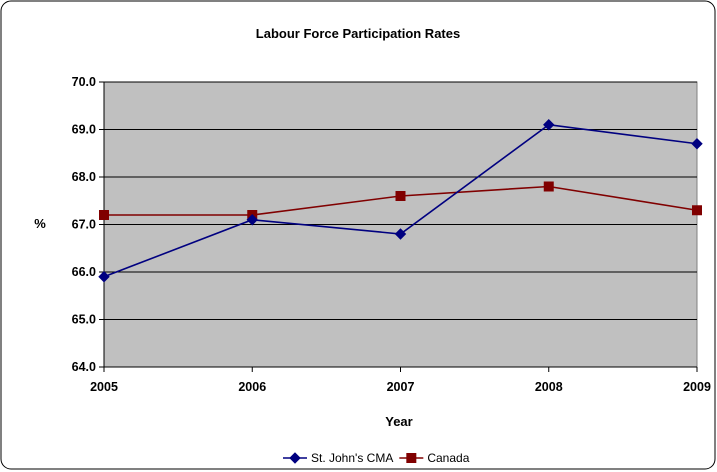 The image size is (717, 472). I want to click on x-axis-ticks: 2005 2006 2007 2008 2009, so click(400, 380).